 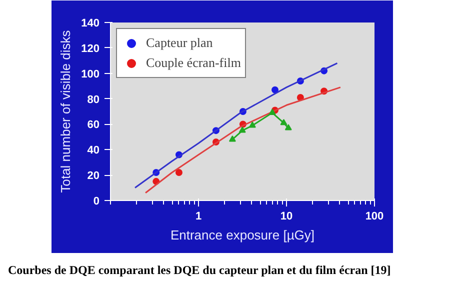 I want to click on y-tick-label: 60, so click(x=93, y=125).